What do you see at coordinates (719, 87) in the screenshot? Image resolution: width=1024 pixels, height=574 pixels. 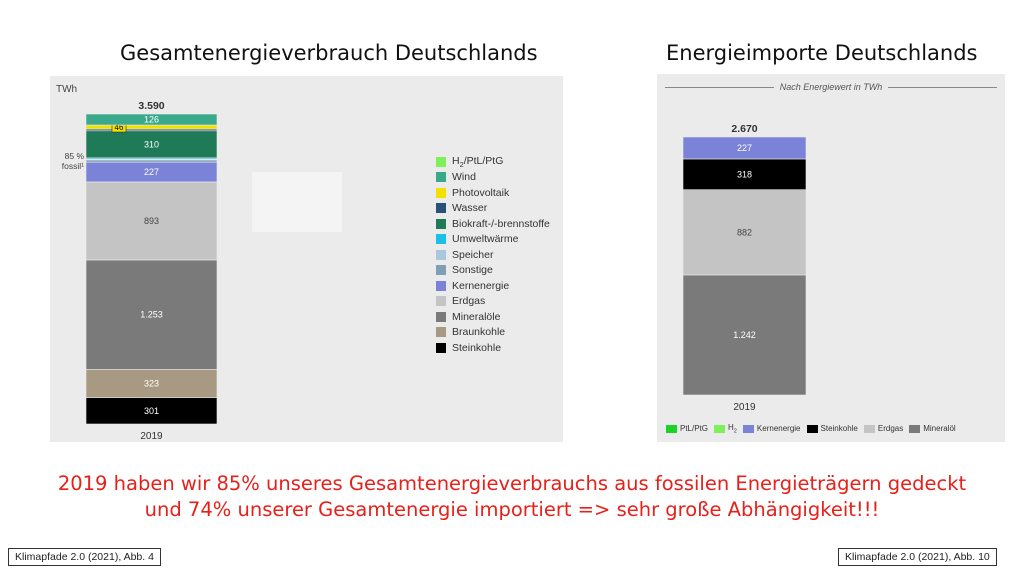 I see `subtitle-rule-left` at bounding box center [719, 87].